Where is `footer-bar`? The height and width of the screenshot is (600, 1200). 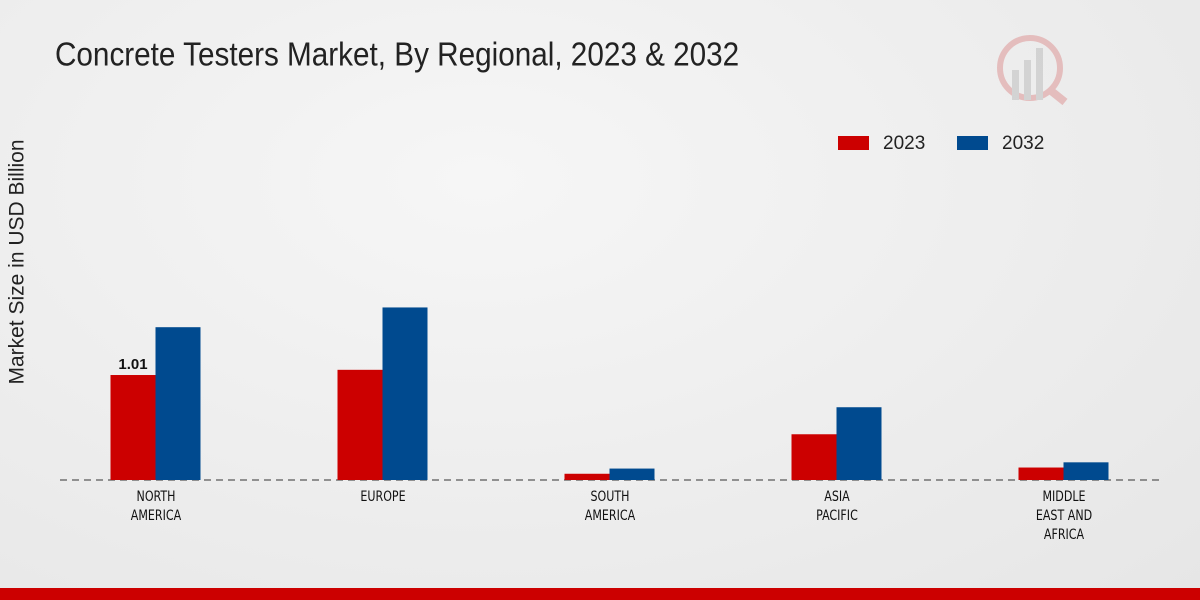
footer-bar is located at coordinates (600, 594).